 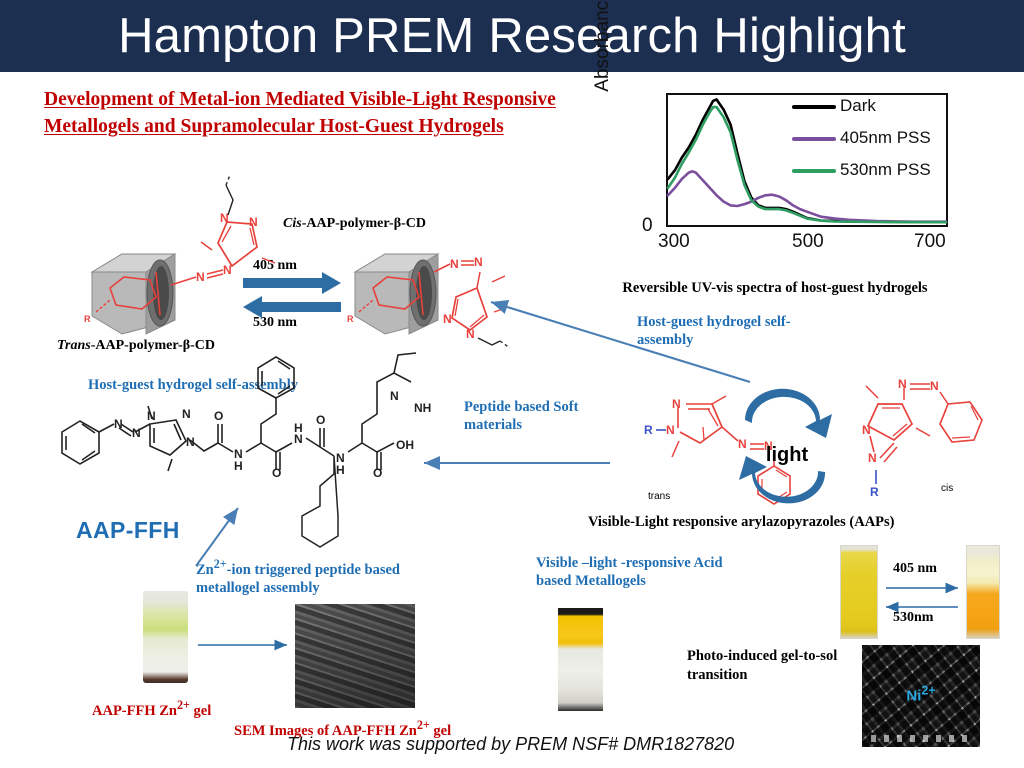 I want to click on chart-y-axis-label: Absorbance, so click(x=602, y=46).